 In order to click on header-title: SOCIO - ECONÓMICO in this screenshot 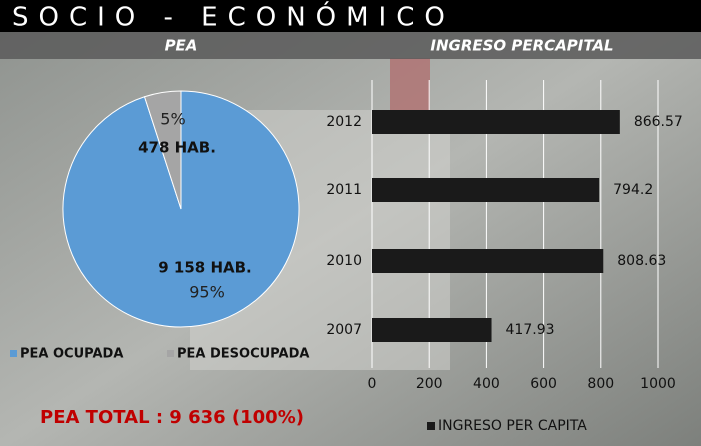, I will do `click(233, 17)`.